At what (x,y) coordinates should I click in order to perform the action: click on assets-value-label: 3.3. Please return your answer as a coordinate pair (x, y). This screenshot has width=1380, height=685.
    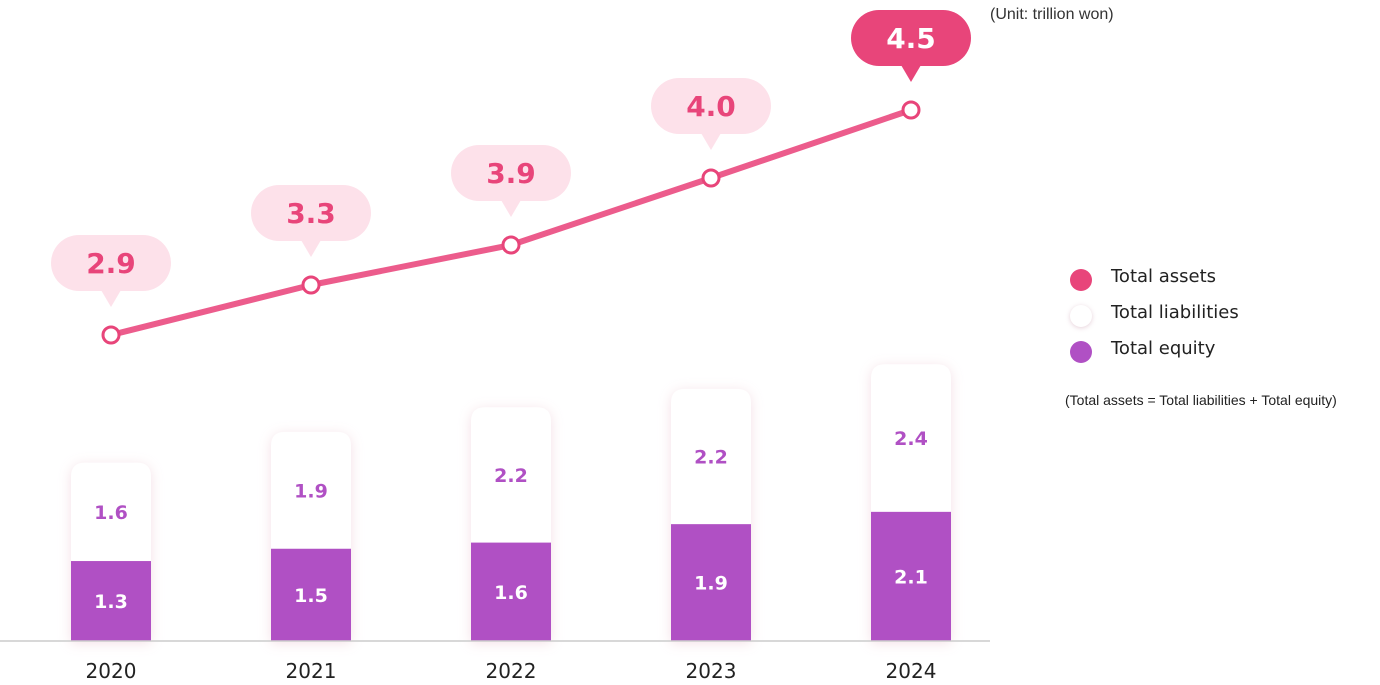
    Looking at the image, I should click on (311, 213).